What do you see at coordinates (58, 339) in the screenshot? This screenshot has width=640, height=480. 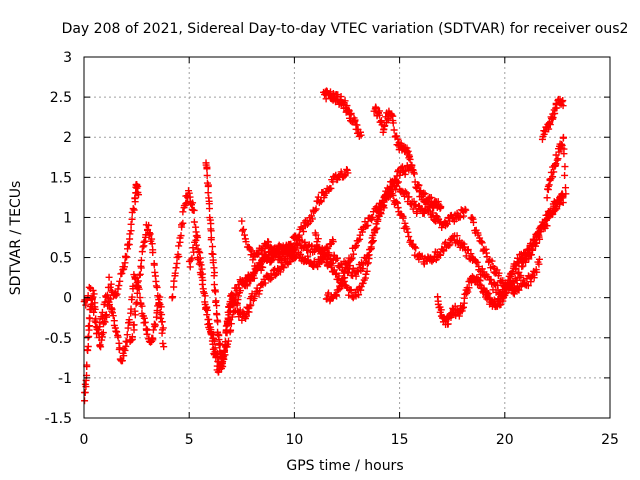 I see `y-tick-label: -0.5` at bounding box center [58, 339].